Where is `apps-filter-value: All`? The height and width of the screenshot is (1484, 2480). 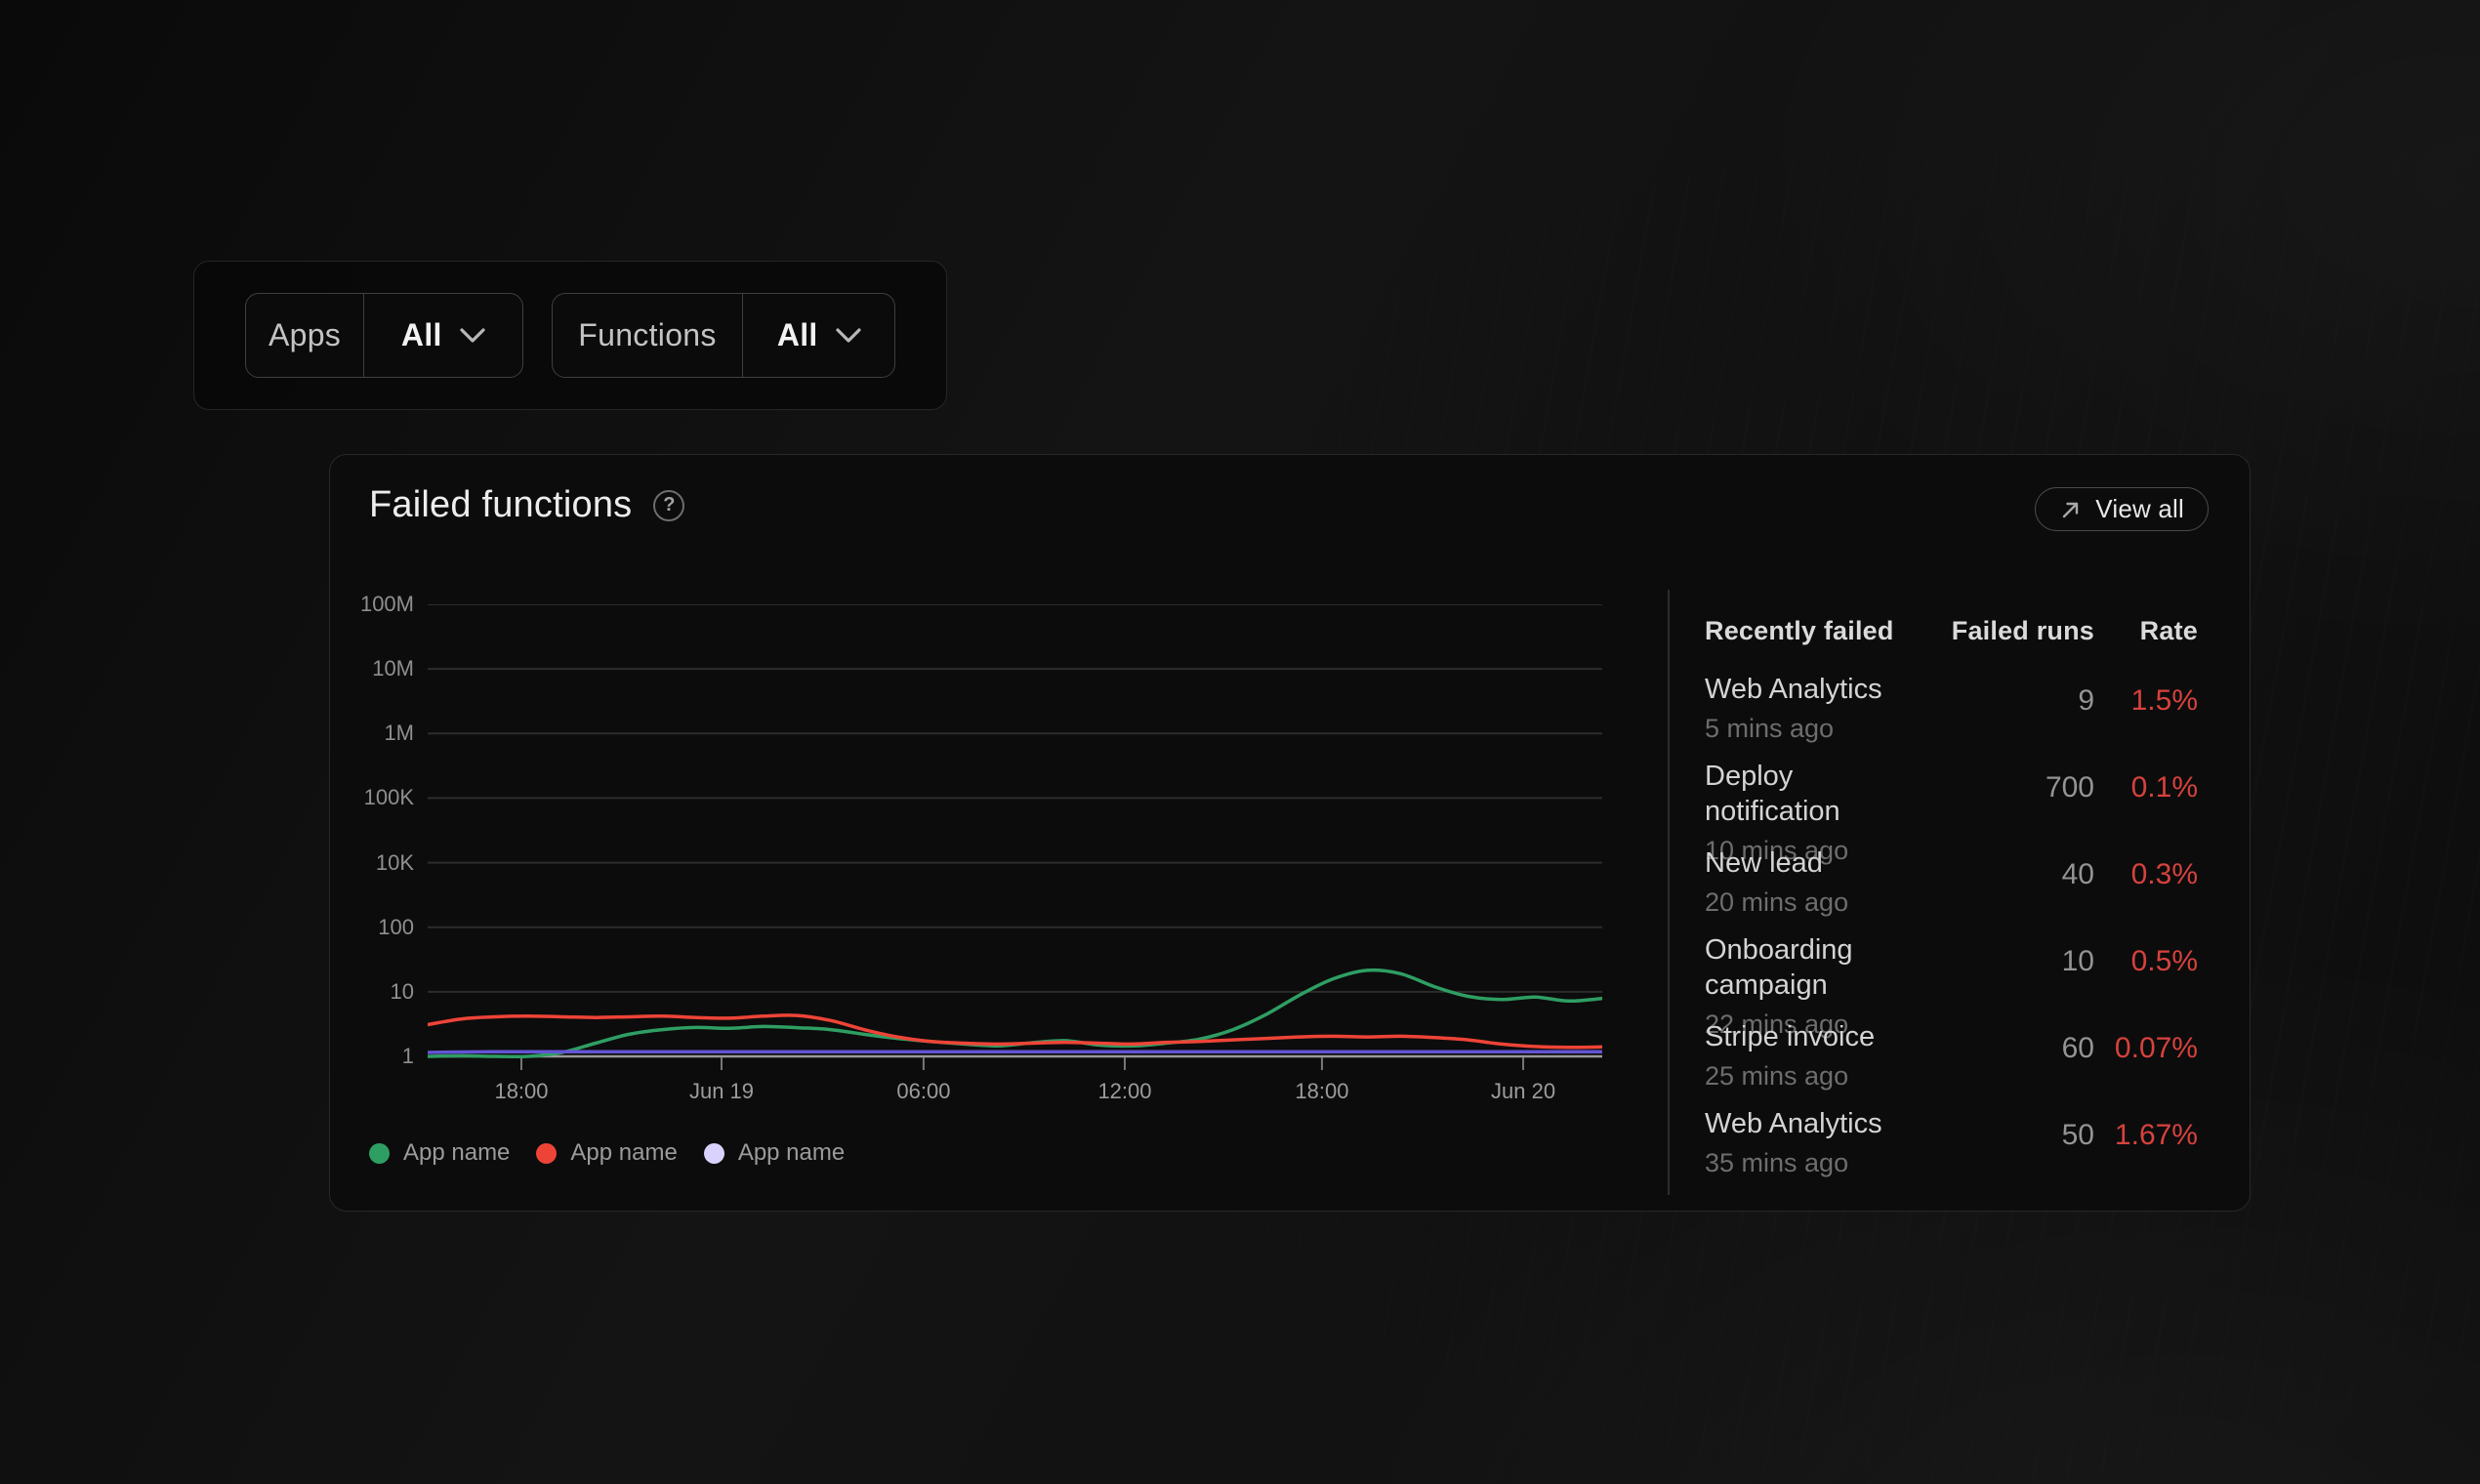 apps-filter-value: All is located at coordinates (442, 336).